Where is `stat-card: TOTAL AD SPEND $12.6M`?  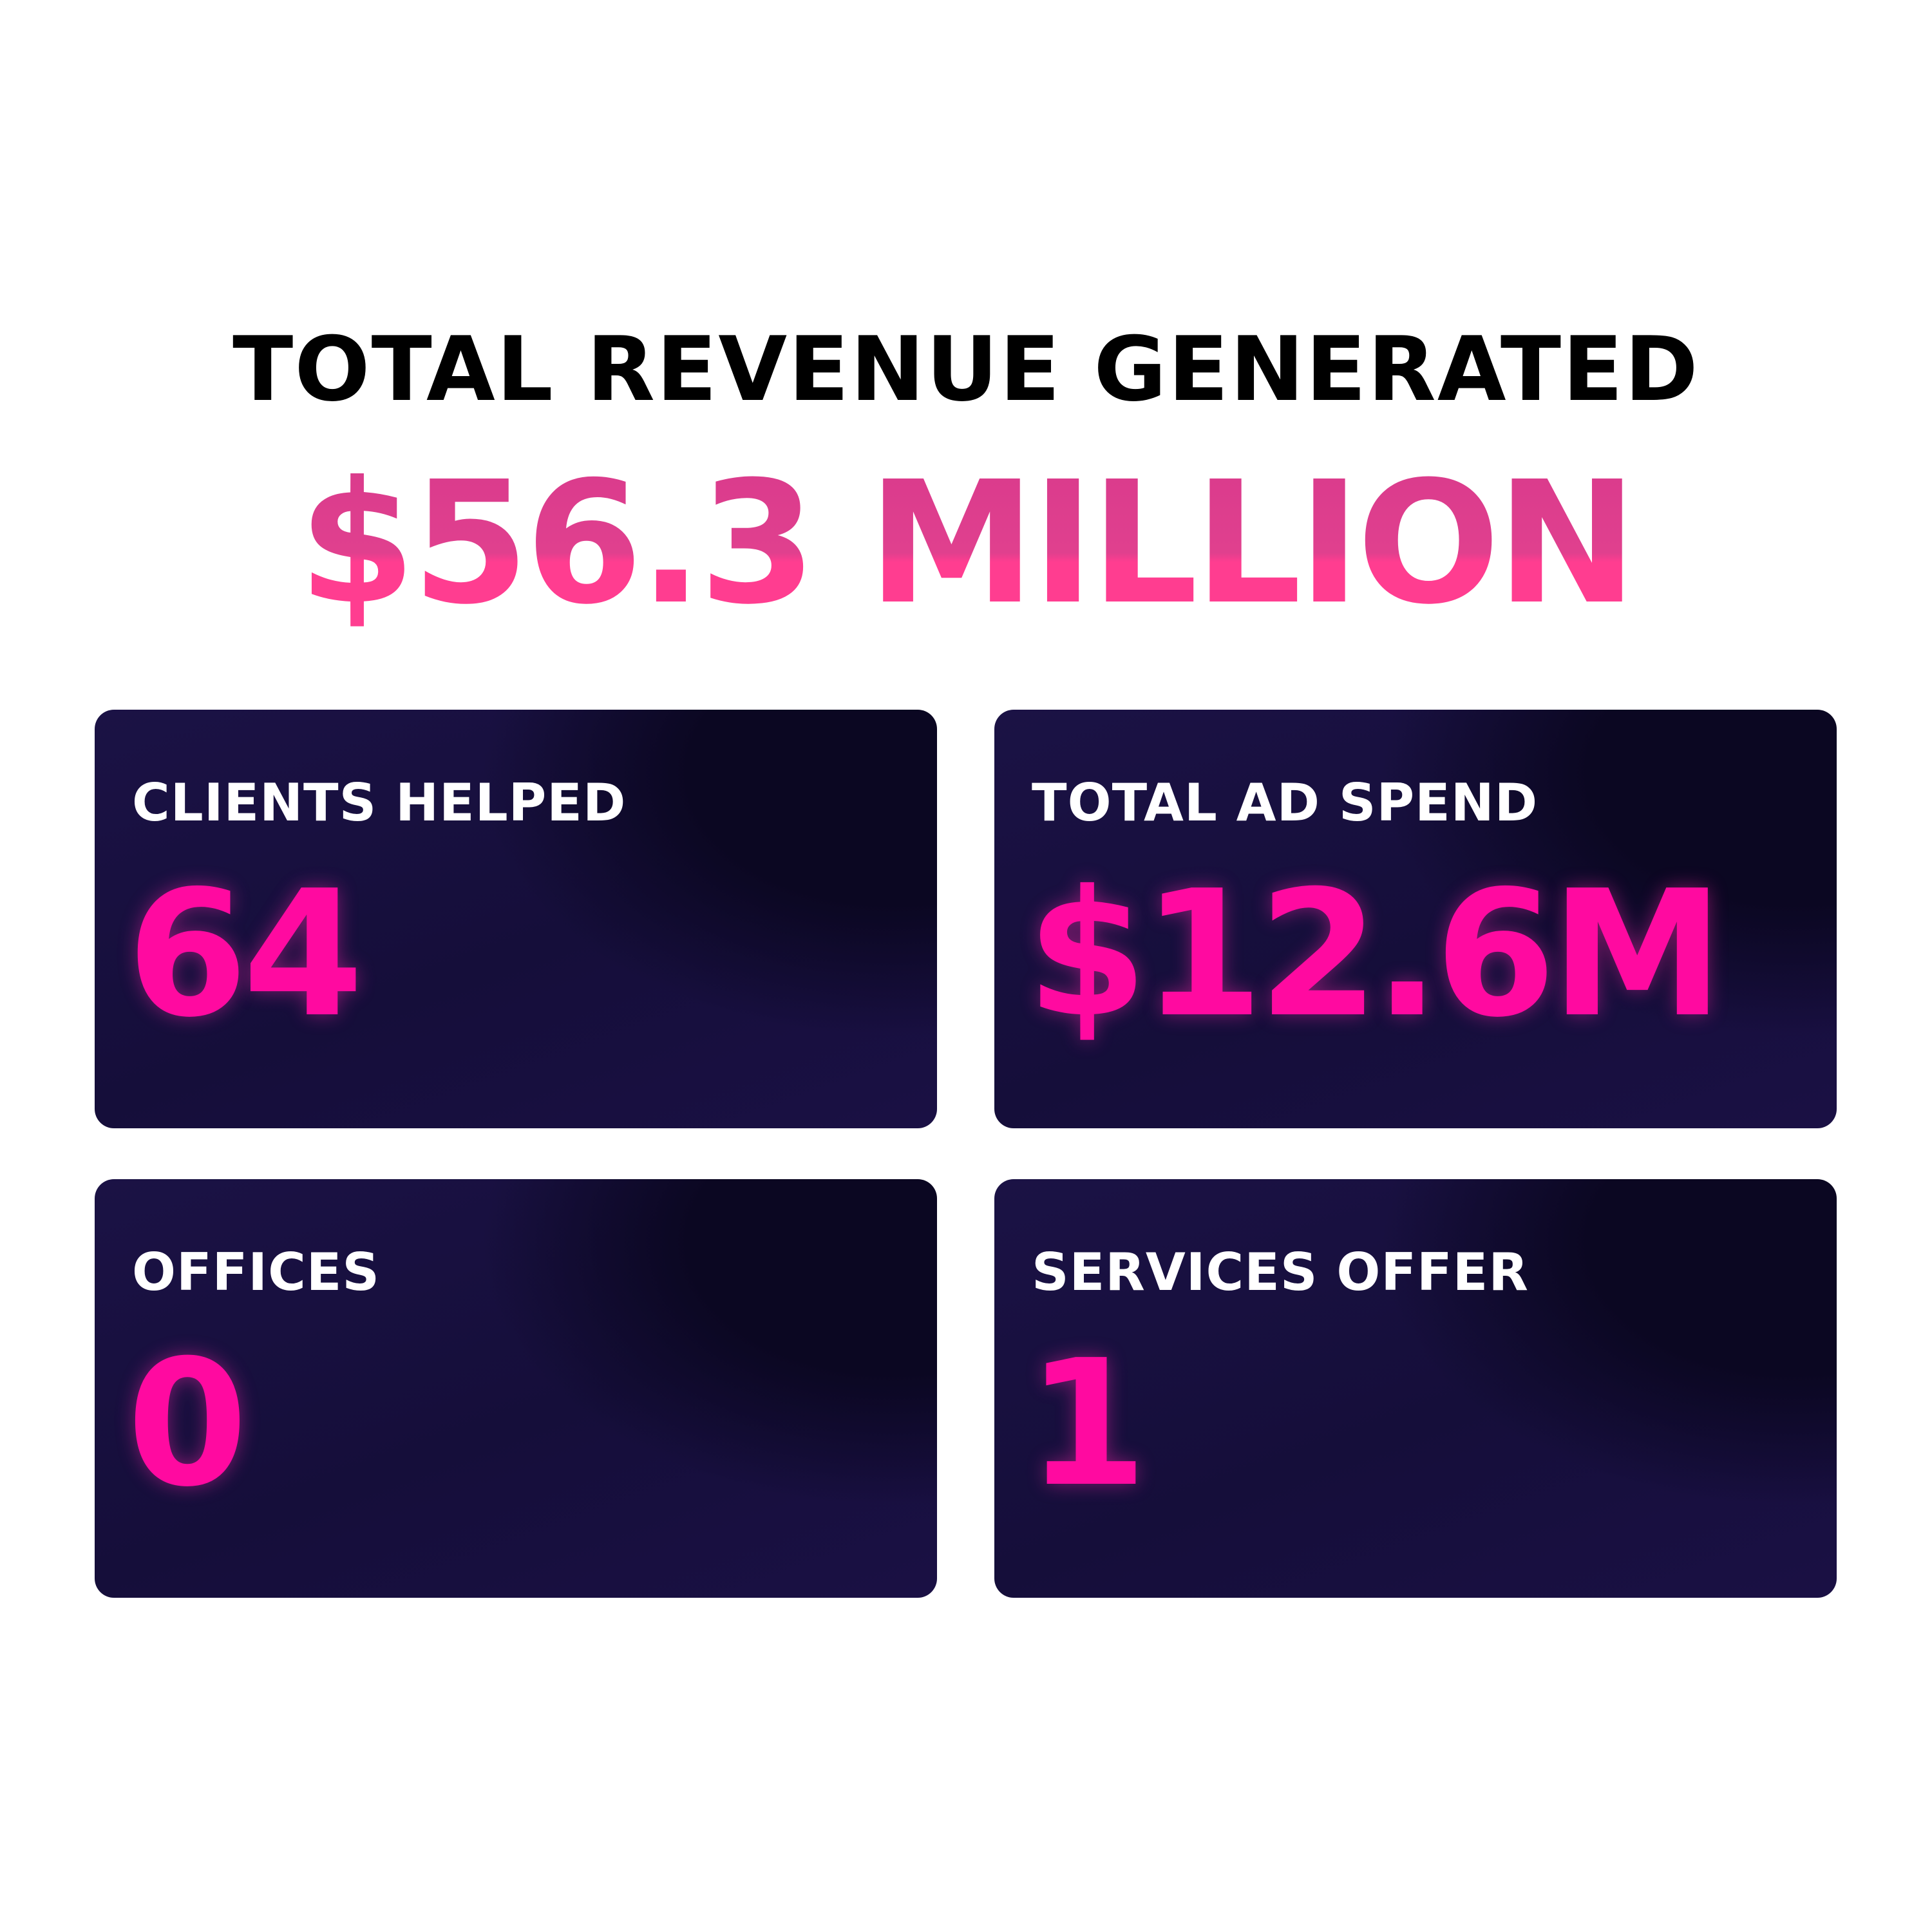
stat-card: TOTAL AD SPEND $12.6M is located at coordinates (1415, 919).